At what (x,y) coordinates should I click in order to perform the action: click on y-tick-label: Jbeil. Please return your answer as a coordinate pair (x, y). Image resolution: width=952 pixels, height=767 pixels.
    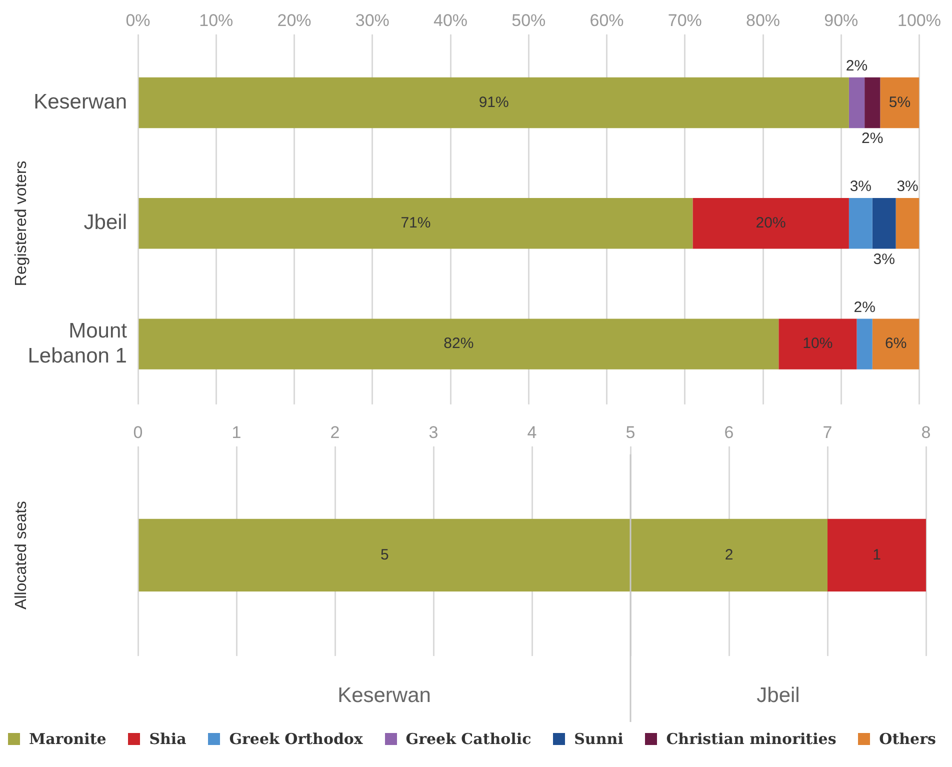
    Looking at the image, I should click on (105, 222).